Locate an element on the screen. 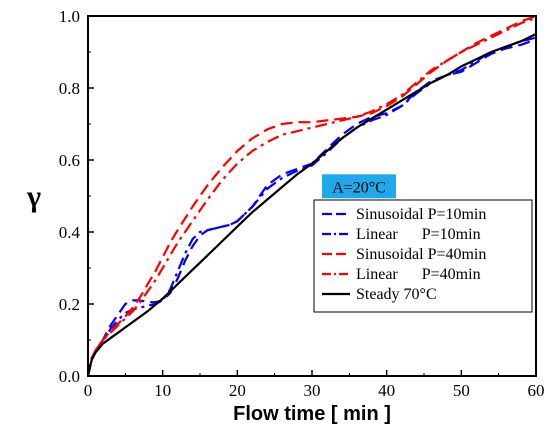 The width and height of the screenshot is (550, 437). y-tick-label: 0.6 is located at coordinates (69, 160).